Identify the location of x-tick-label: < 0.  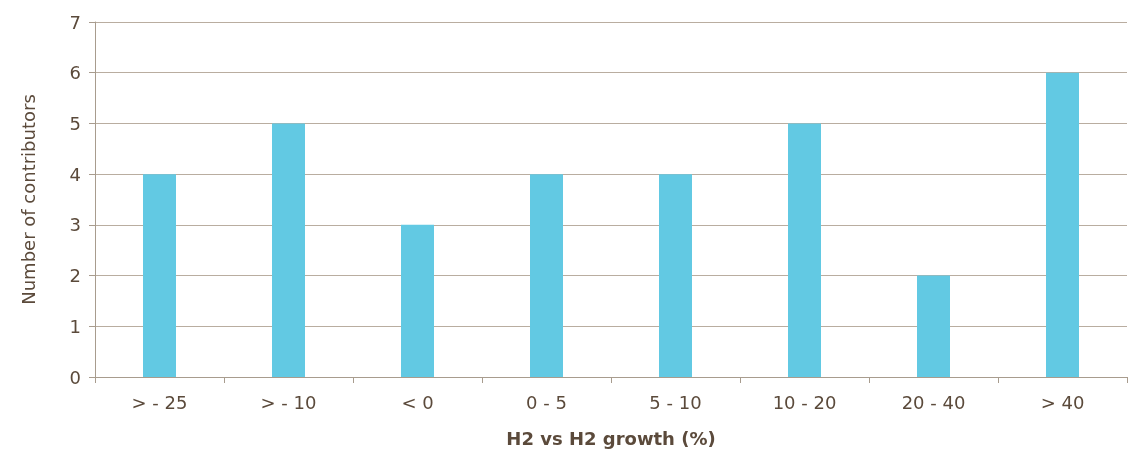
(417, 402).